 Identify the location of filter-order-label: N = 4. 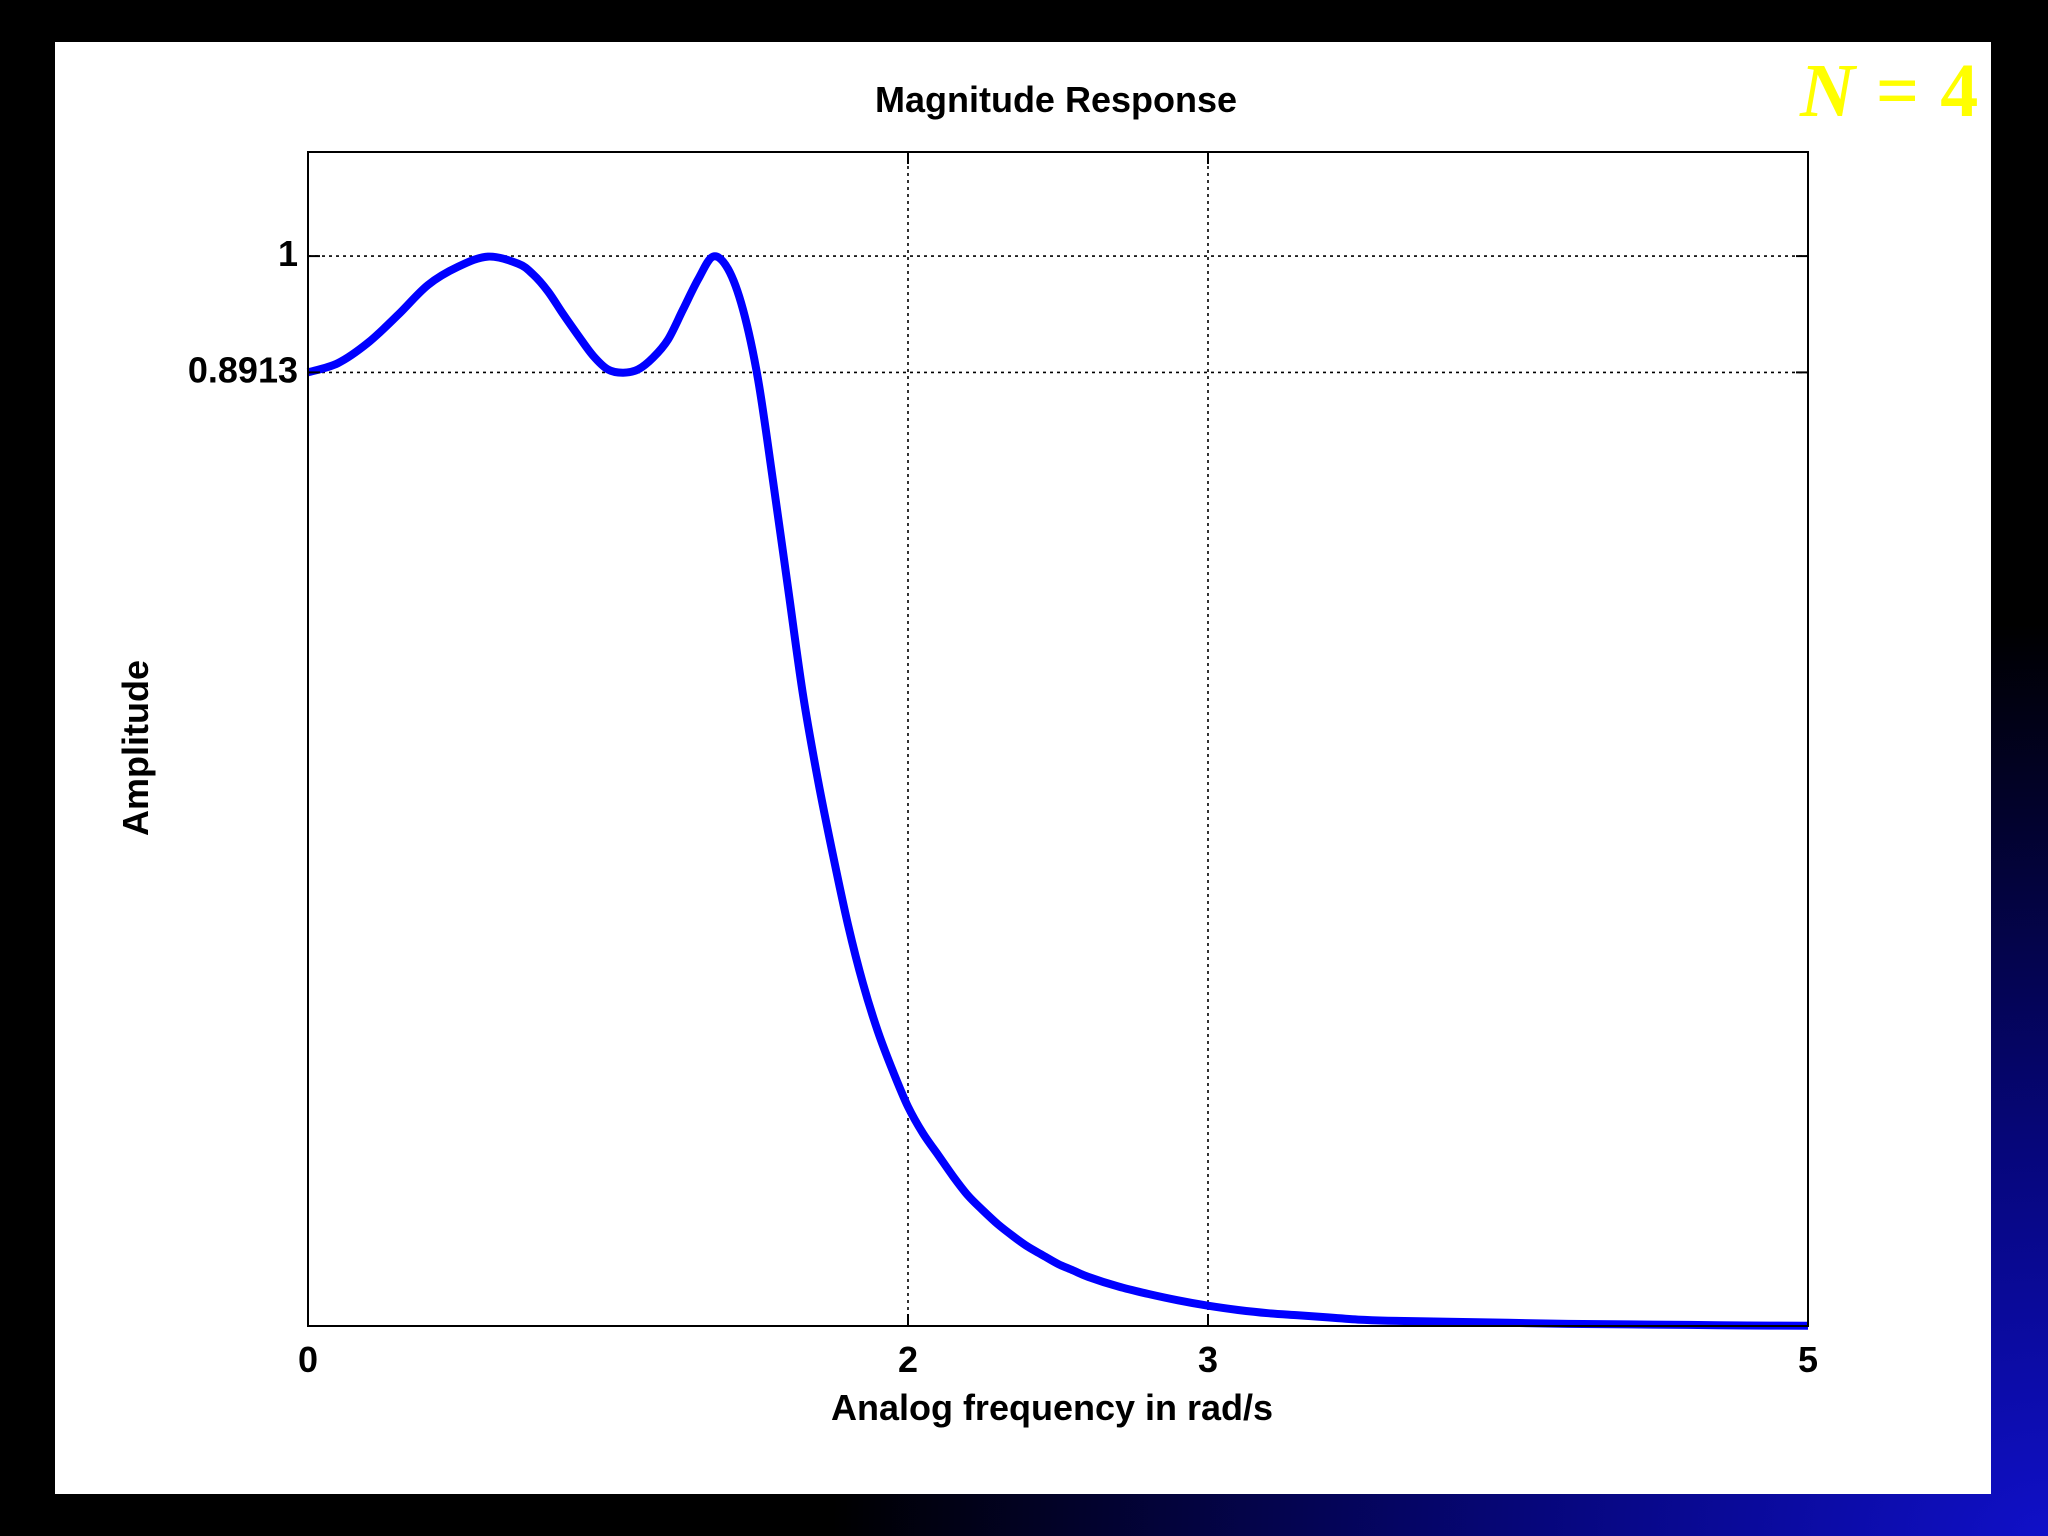
(1889, 91).